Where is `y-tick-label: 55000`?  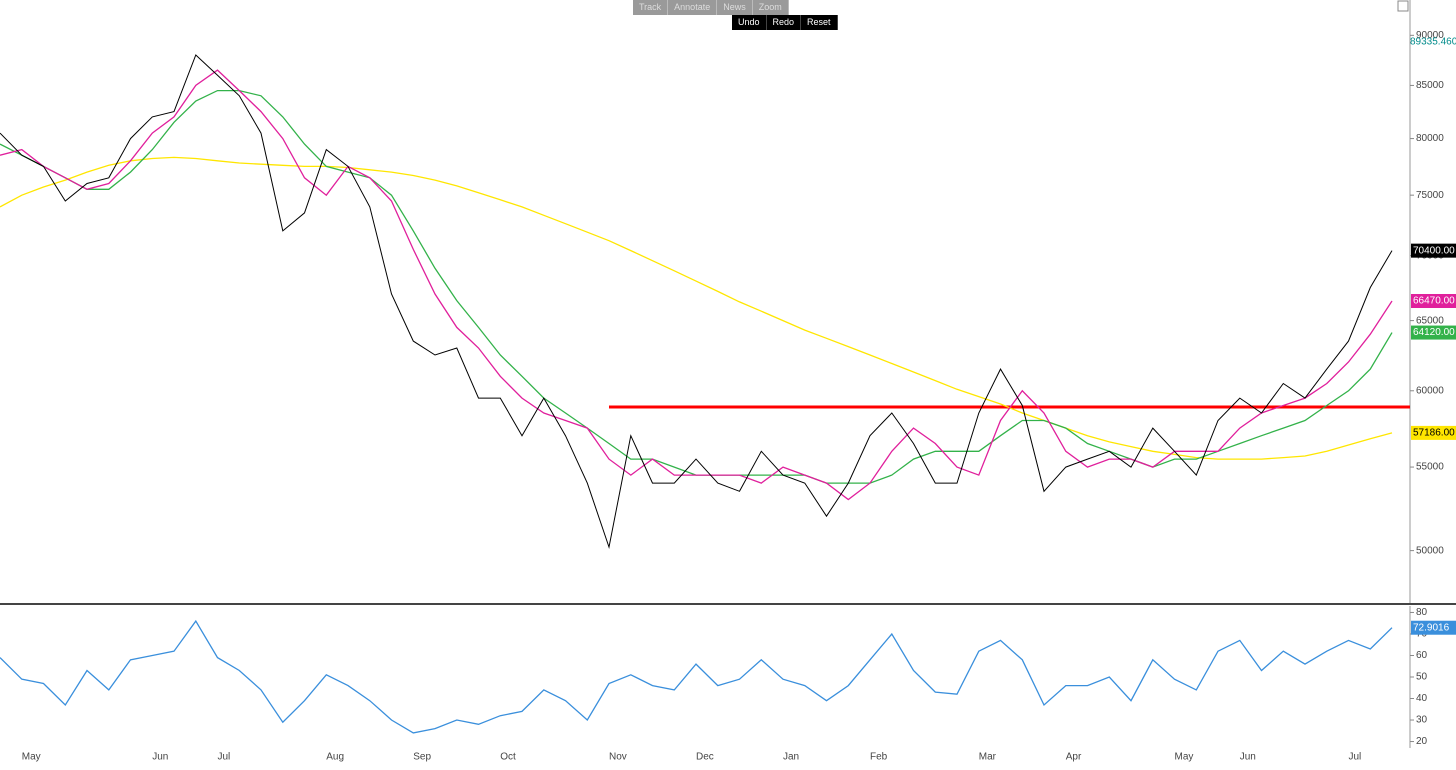 y-tick-label: 55000 is located at coordinates (1430, 467).